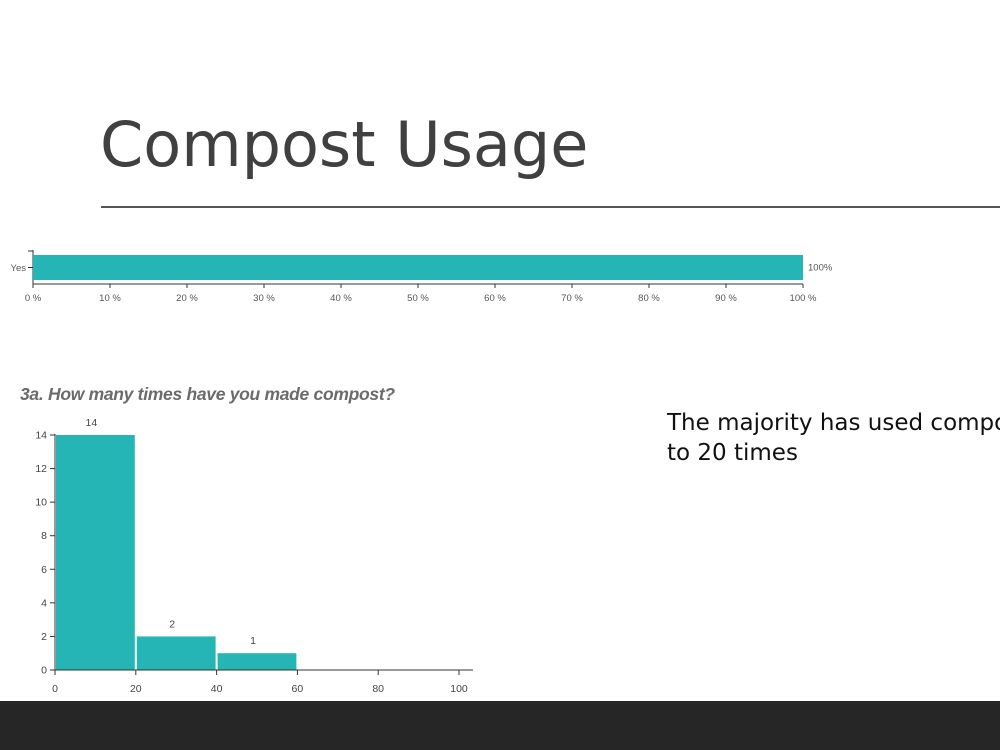  I want to click on data-label: 2, so click(172, 624).